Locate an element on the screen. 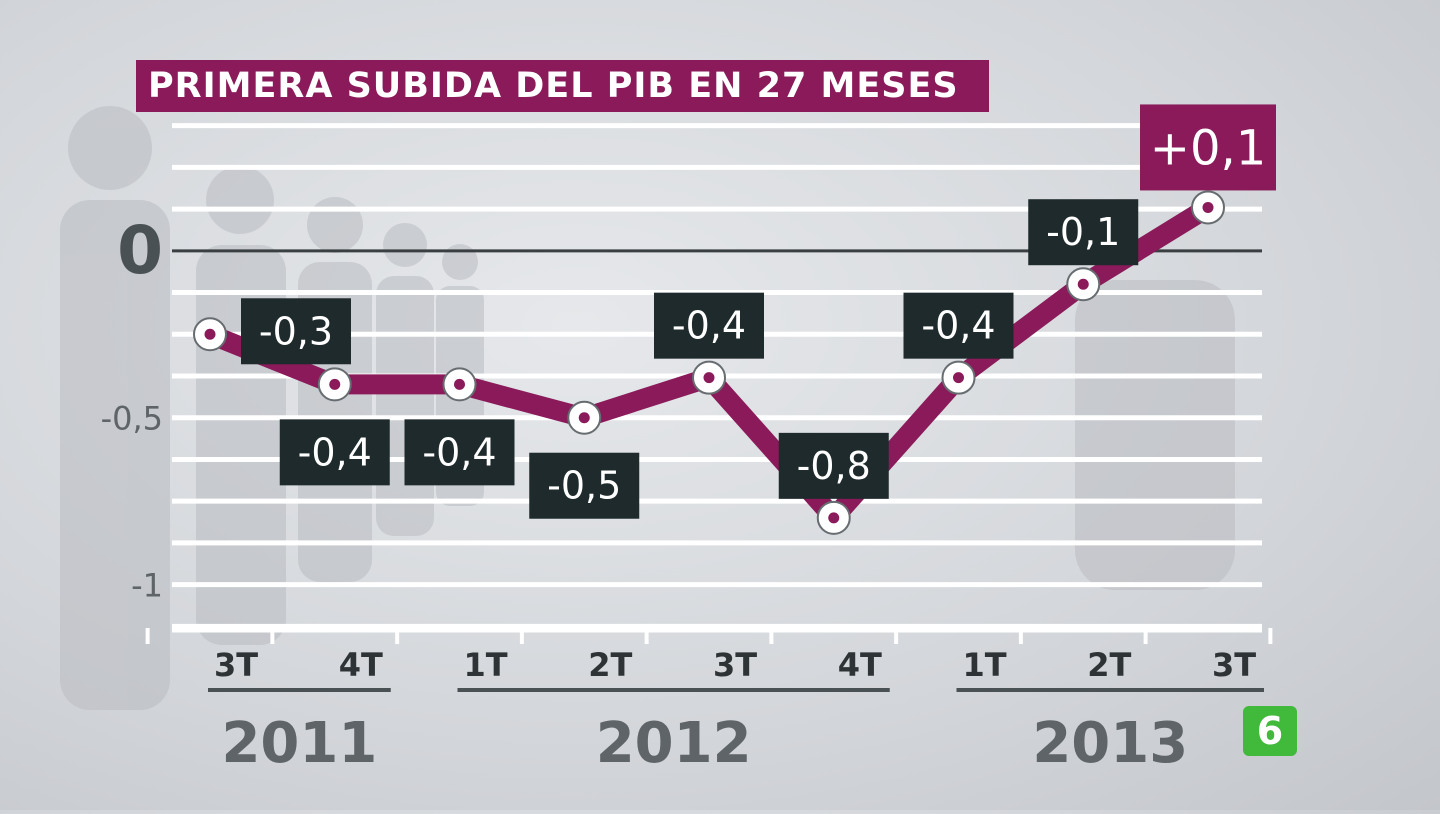 This screenshot has width=1440, height=814. data-label: -0,3 is located at coordinates (296, 331).